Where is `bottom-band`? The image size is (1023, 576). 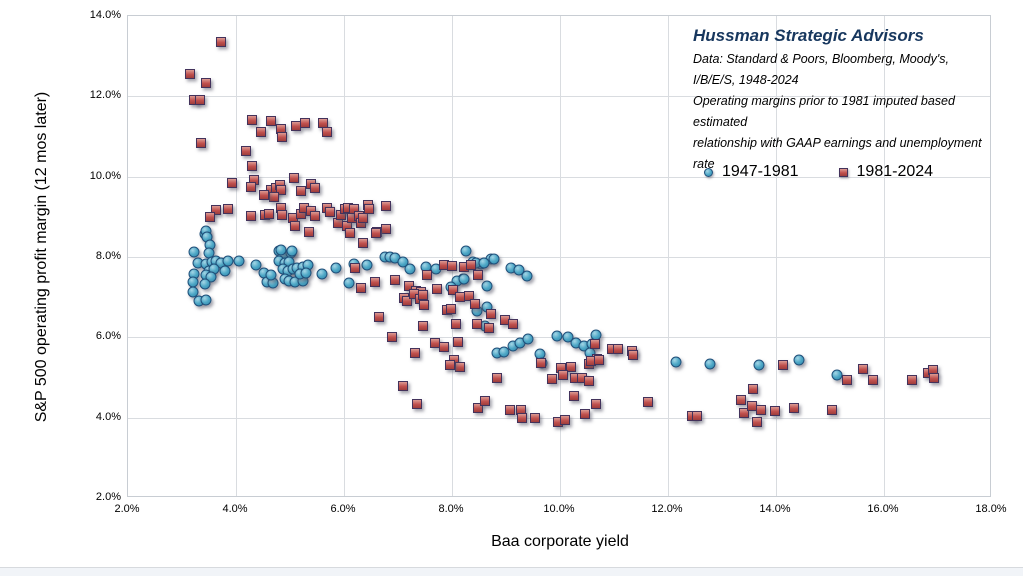 bottom-band is located at coordinates (511, 571).